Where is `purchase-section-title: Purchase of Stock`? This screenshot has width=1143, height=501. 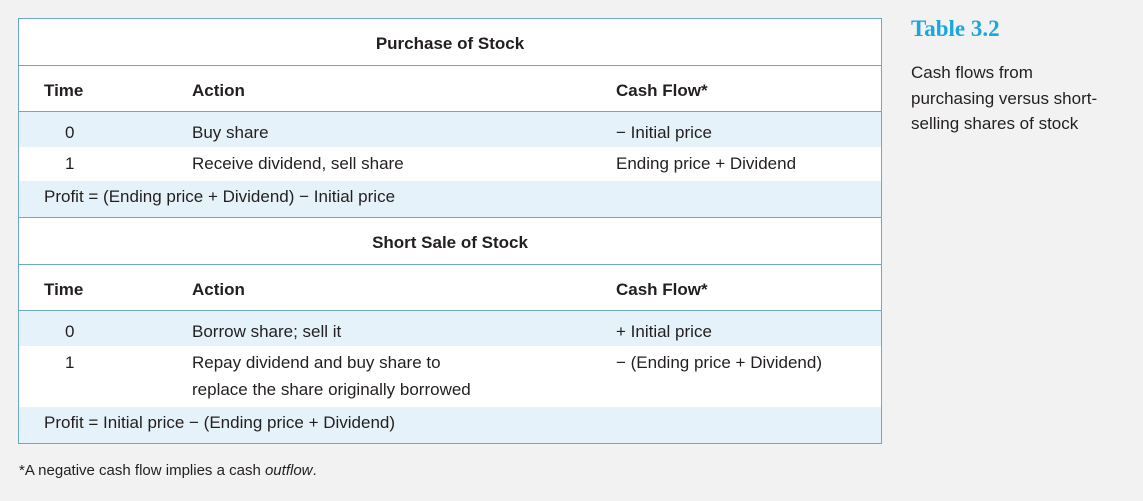 purchase-section-title: Purchase of Stock is located at coordinates (450, 42).